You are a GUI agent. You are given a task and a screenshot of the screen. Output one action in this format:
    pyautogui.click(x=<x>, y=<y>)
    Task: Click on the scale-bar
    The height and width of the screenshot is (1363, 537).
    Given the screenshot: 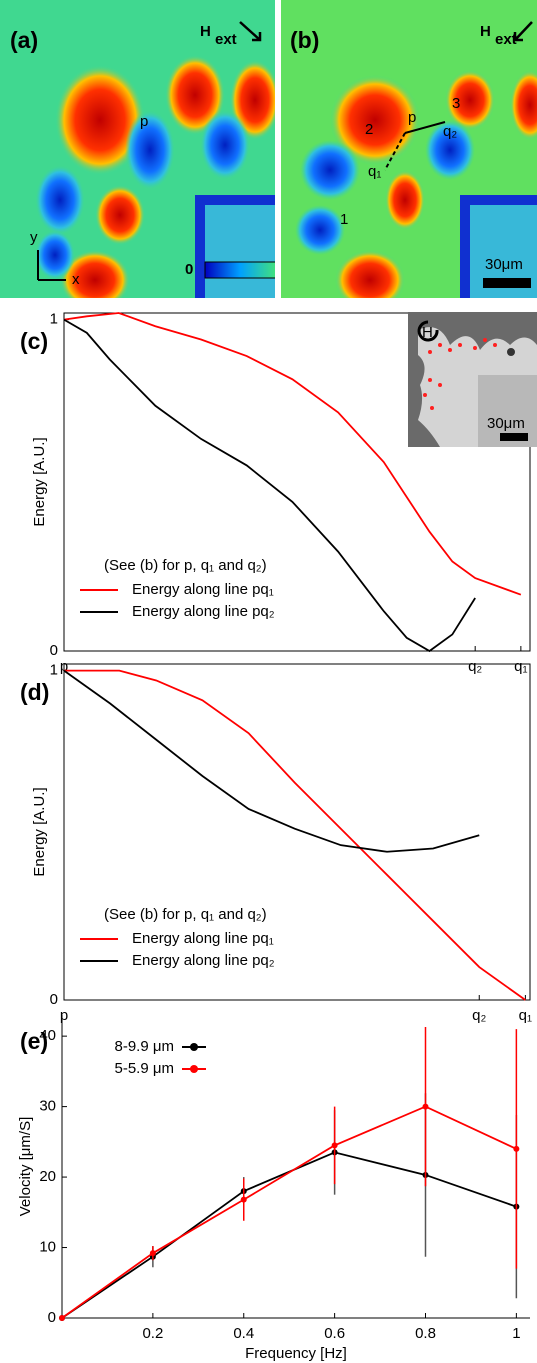 What is the action you would take?
    pyautogui.click(x=507, y=283)
    